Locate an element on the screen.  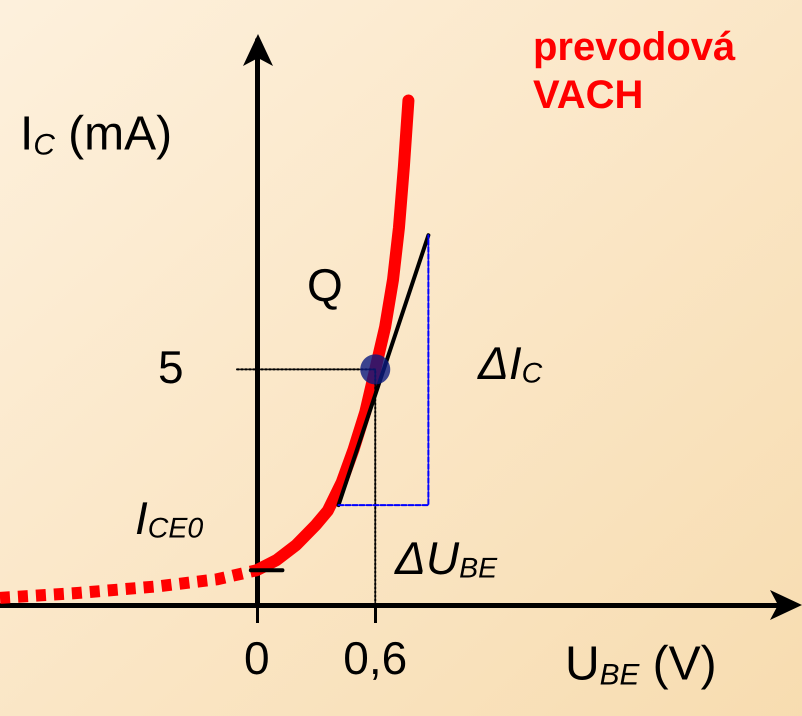
x-tick-label: 0 is located at coordinates (257, 658).